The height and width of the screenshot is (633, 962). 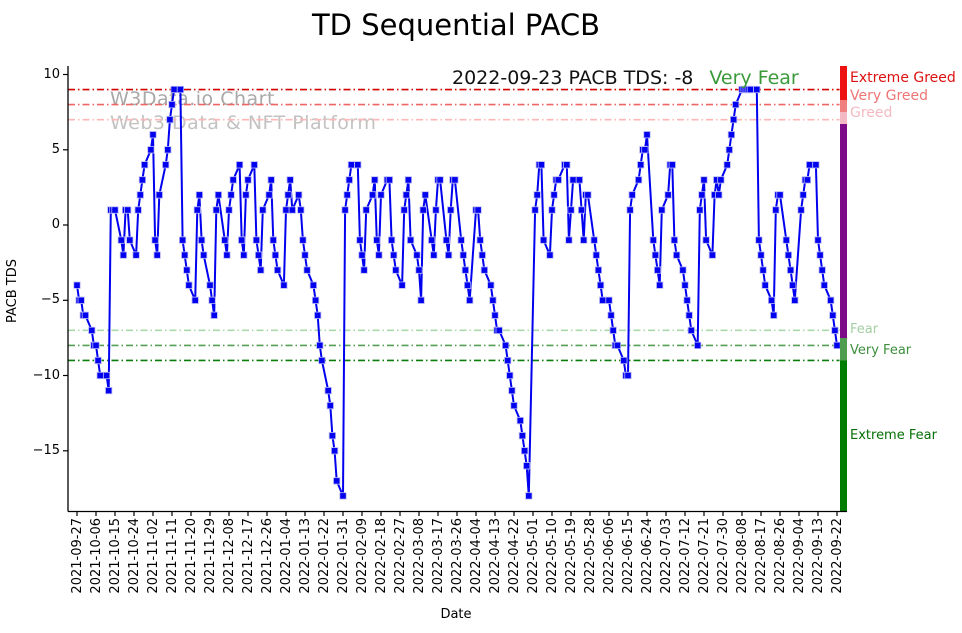 I want to click on y-axis-title: PACB TDS, so click(x=12, y=291).